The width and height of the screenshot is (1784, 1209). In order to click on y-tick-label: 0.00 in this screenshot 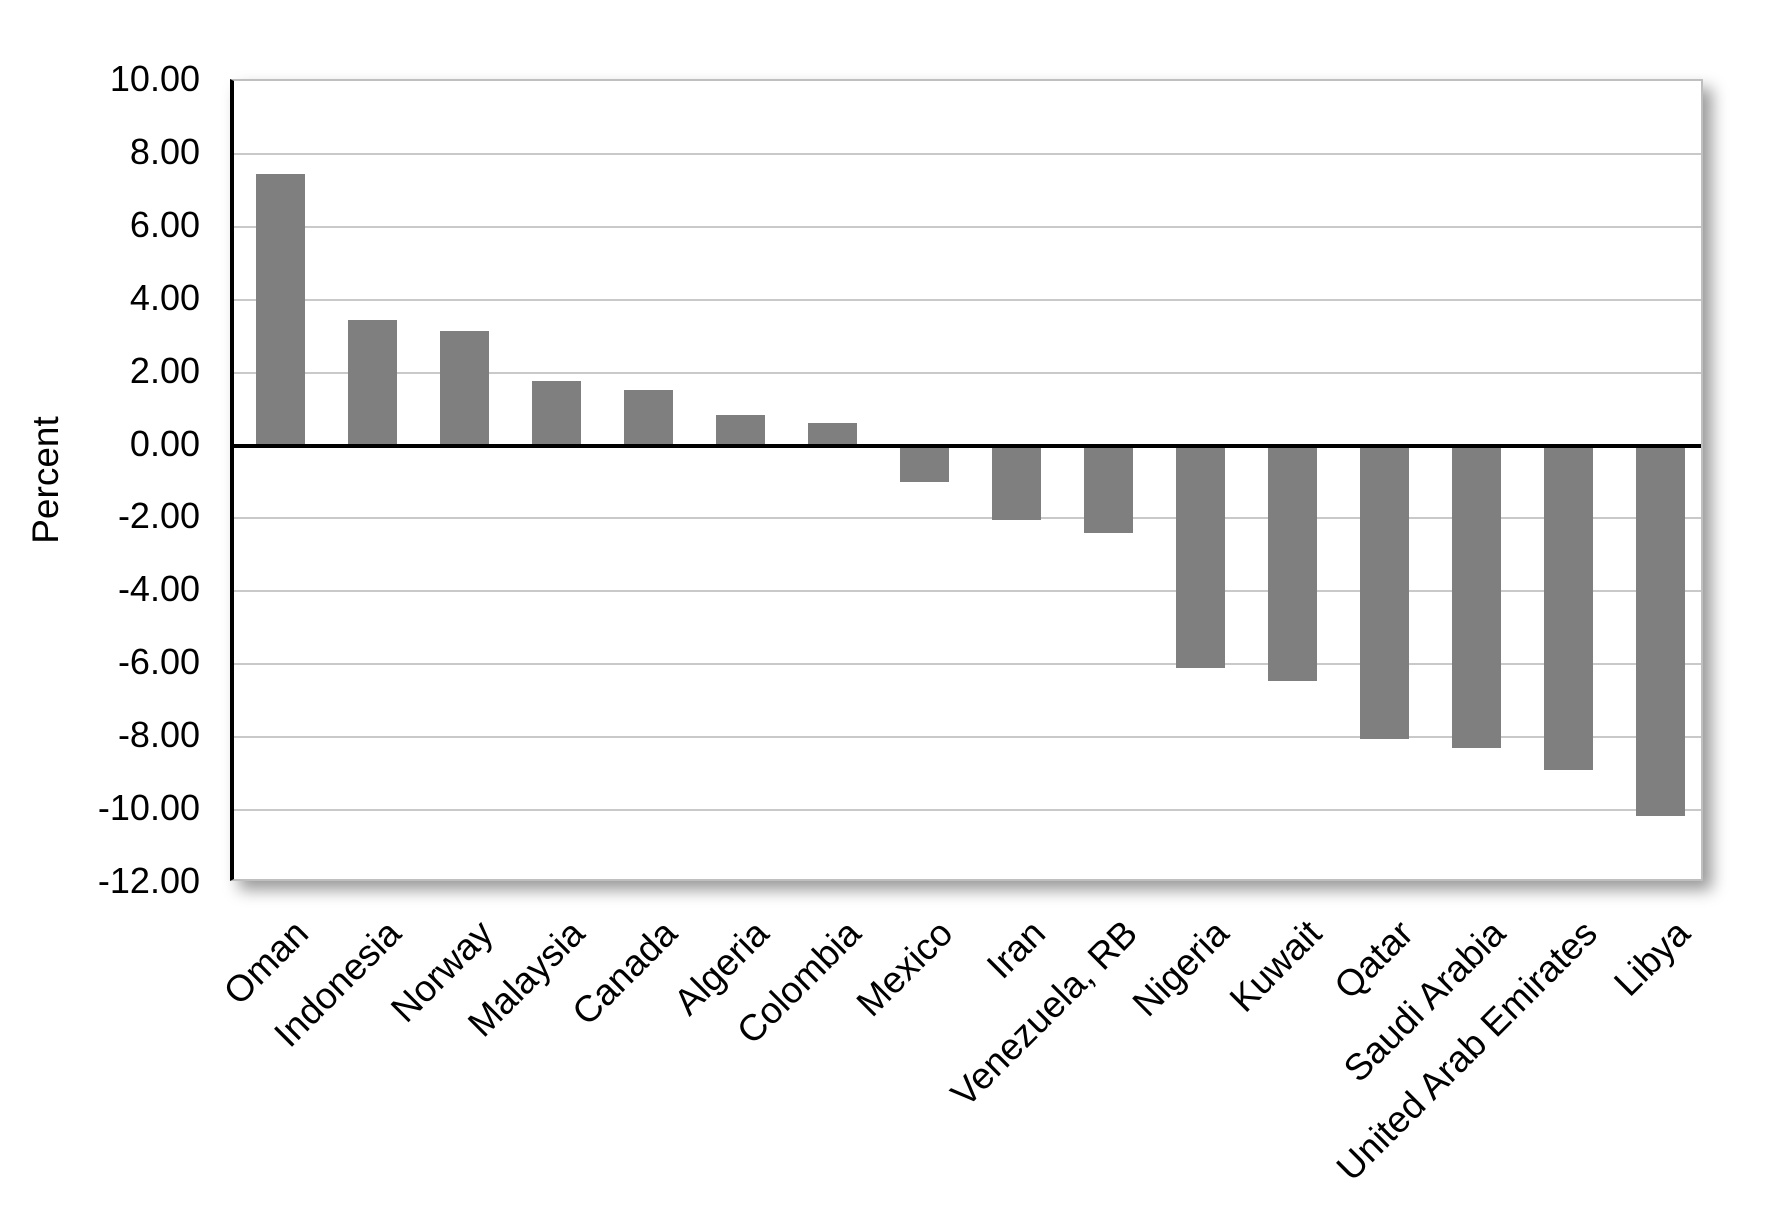, I will do `click(164, 443)`.